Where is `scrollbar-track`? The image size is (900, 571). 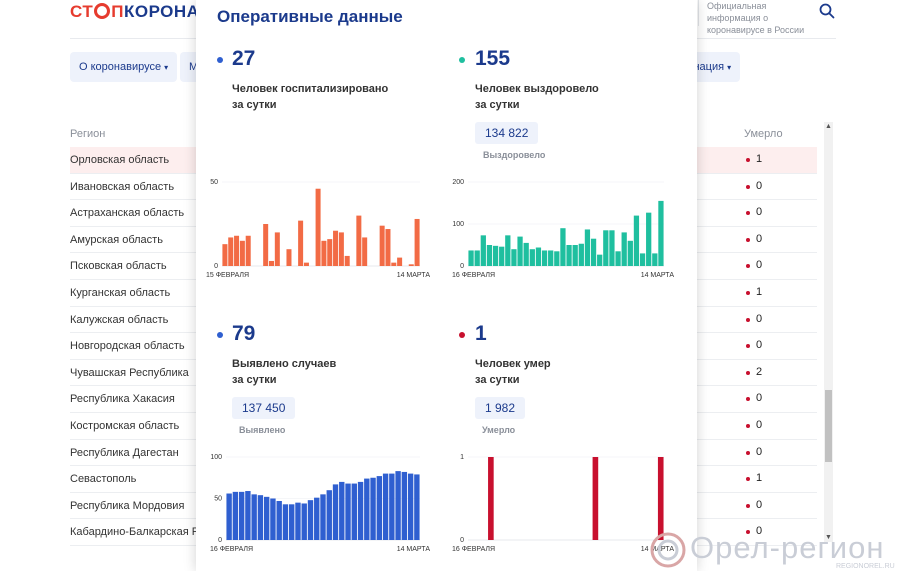 scrollbar-track is located at coordinates (828, 332).